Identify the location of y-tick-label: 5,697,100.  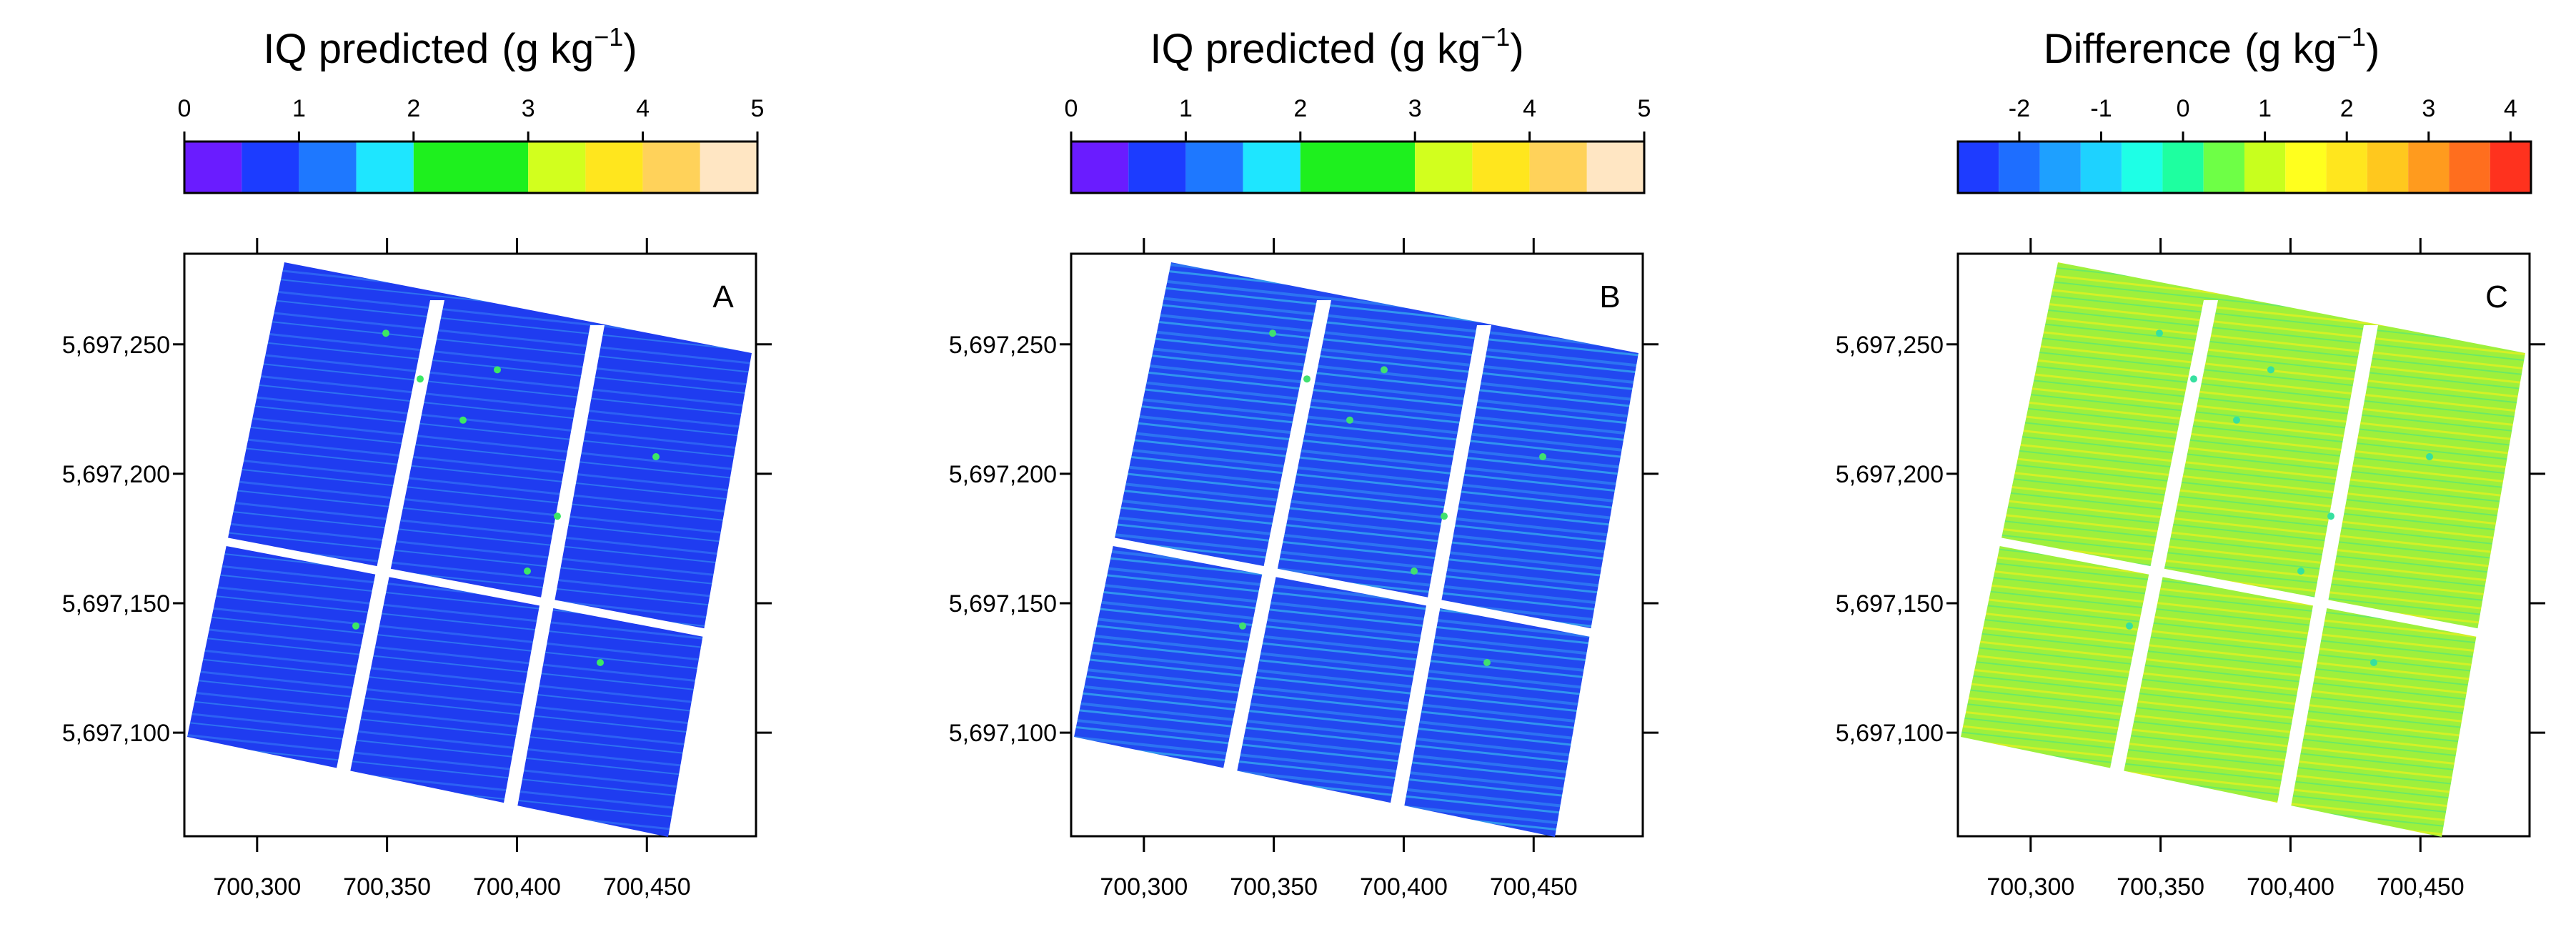
(1890, 733).